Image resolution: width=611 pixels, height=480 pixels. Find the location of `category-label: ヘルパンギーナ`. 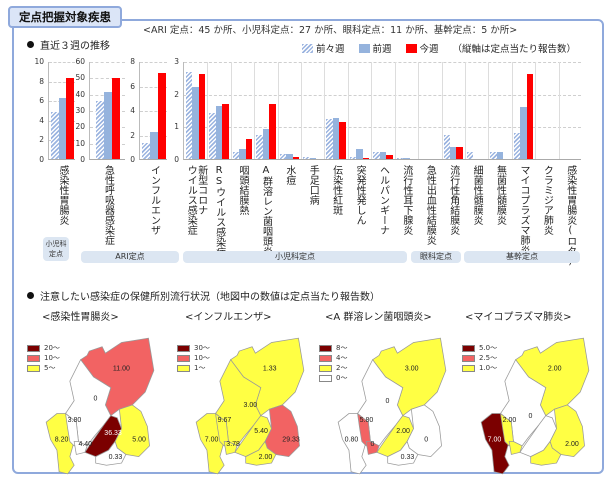

category-label: ヘルパンギーナ is located at coordinates (383, 200).